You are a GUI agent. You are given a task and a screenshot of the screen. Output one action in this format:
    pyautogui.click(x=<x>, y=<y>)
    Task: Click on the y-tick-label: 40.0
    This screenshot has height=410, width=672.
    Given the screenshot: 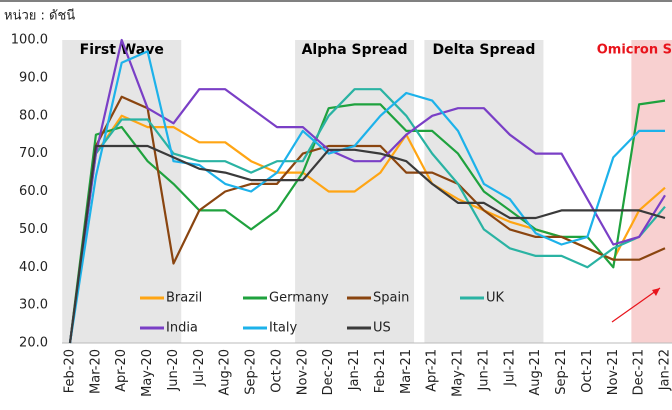 What is the action you would take?
    pyautogui.click(x=33, y=267)
    